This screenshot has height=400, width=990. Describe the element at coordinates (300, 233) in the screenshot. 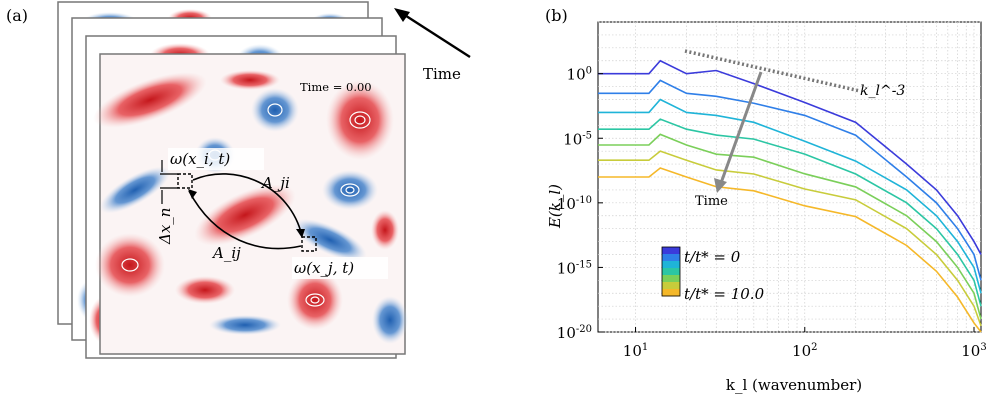

I see `arrowhead-ji` at that location.